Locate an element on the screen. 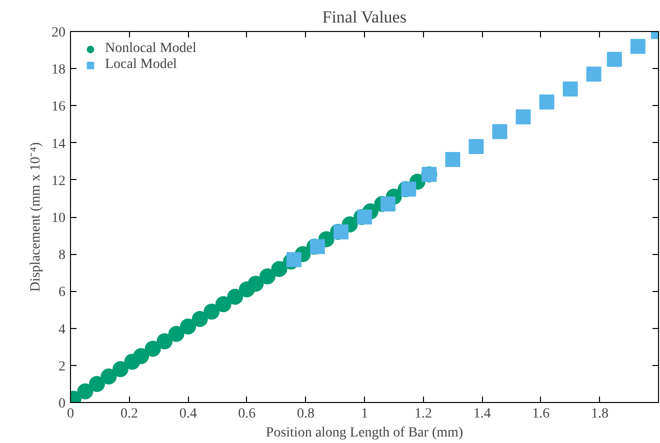  y-tick-label: 0 is located at coordinates (62, 404).